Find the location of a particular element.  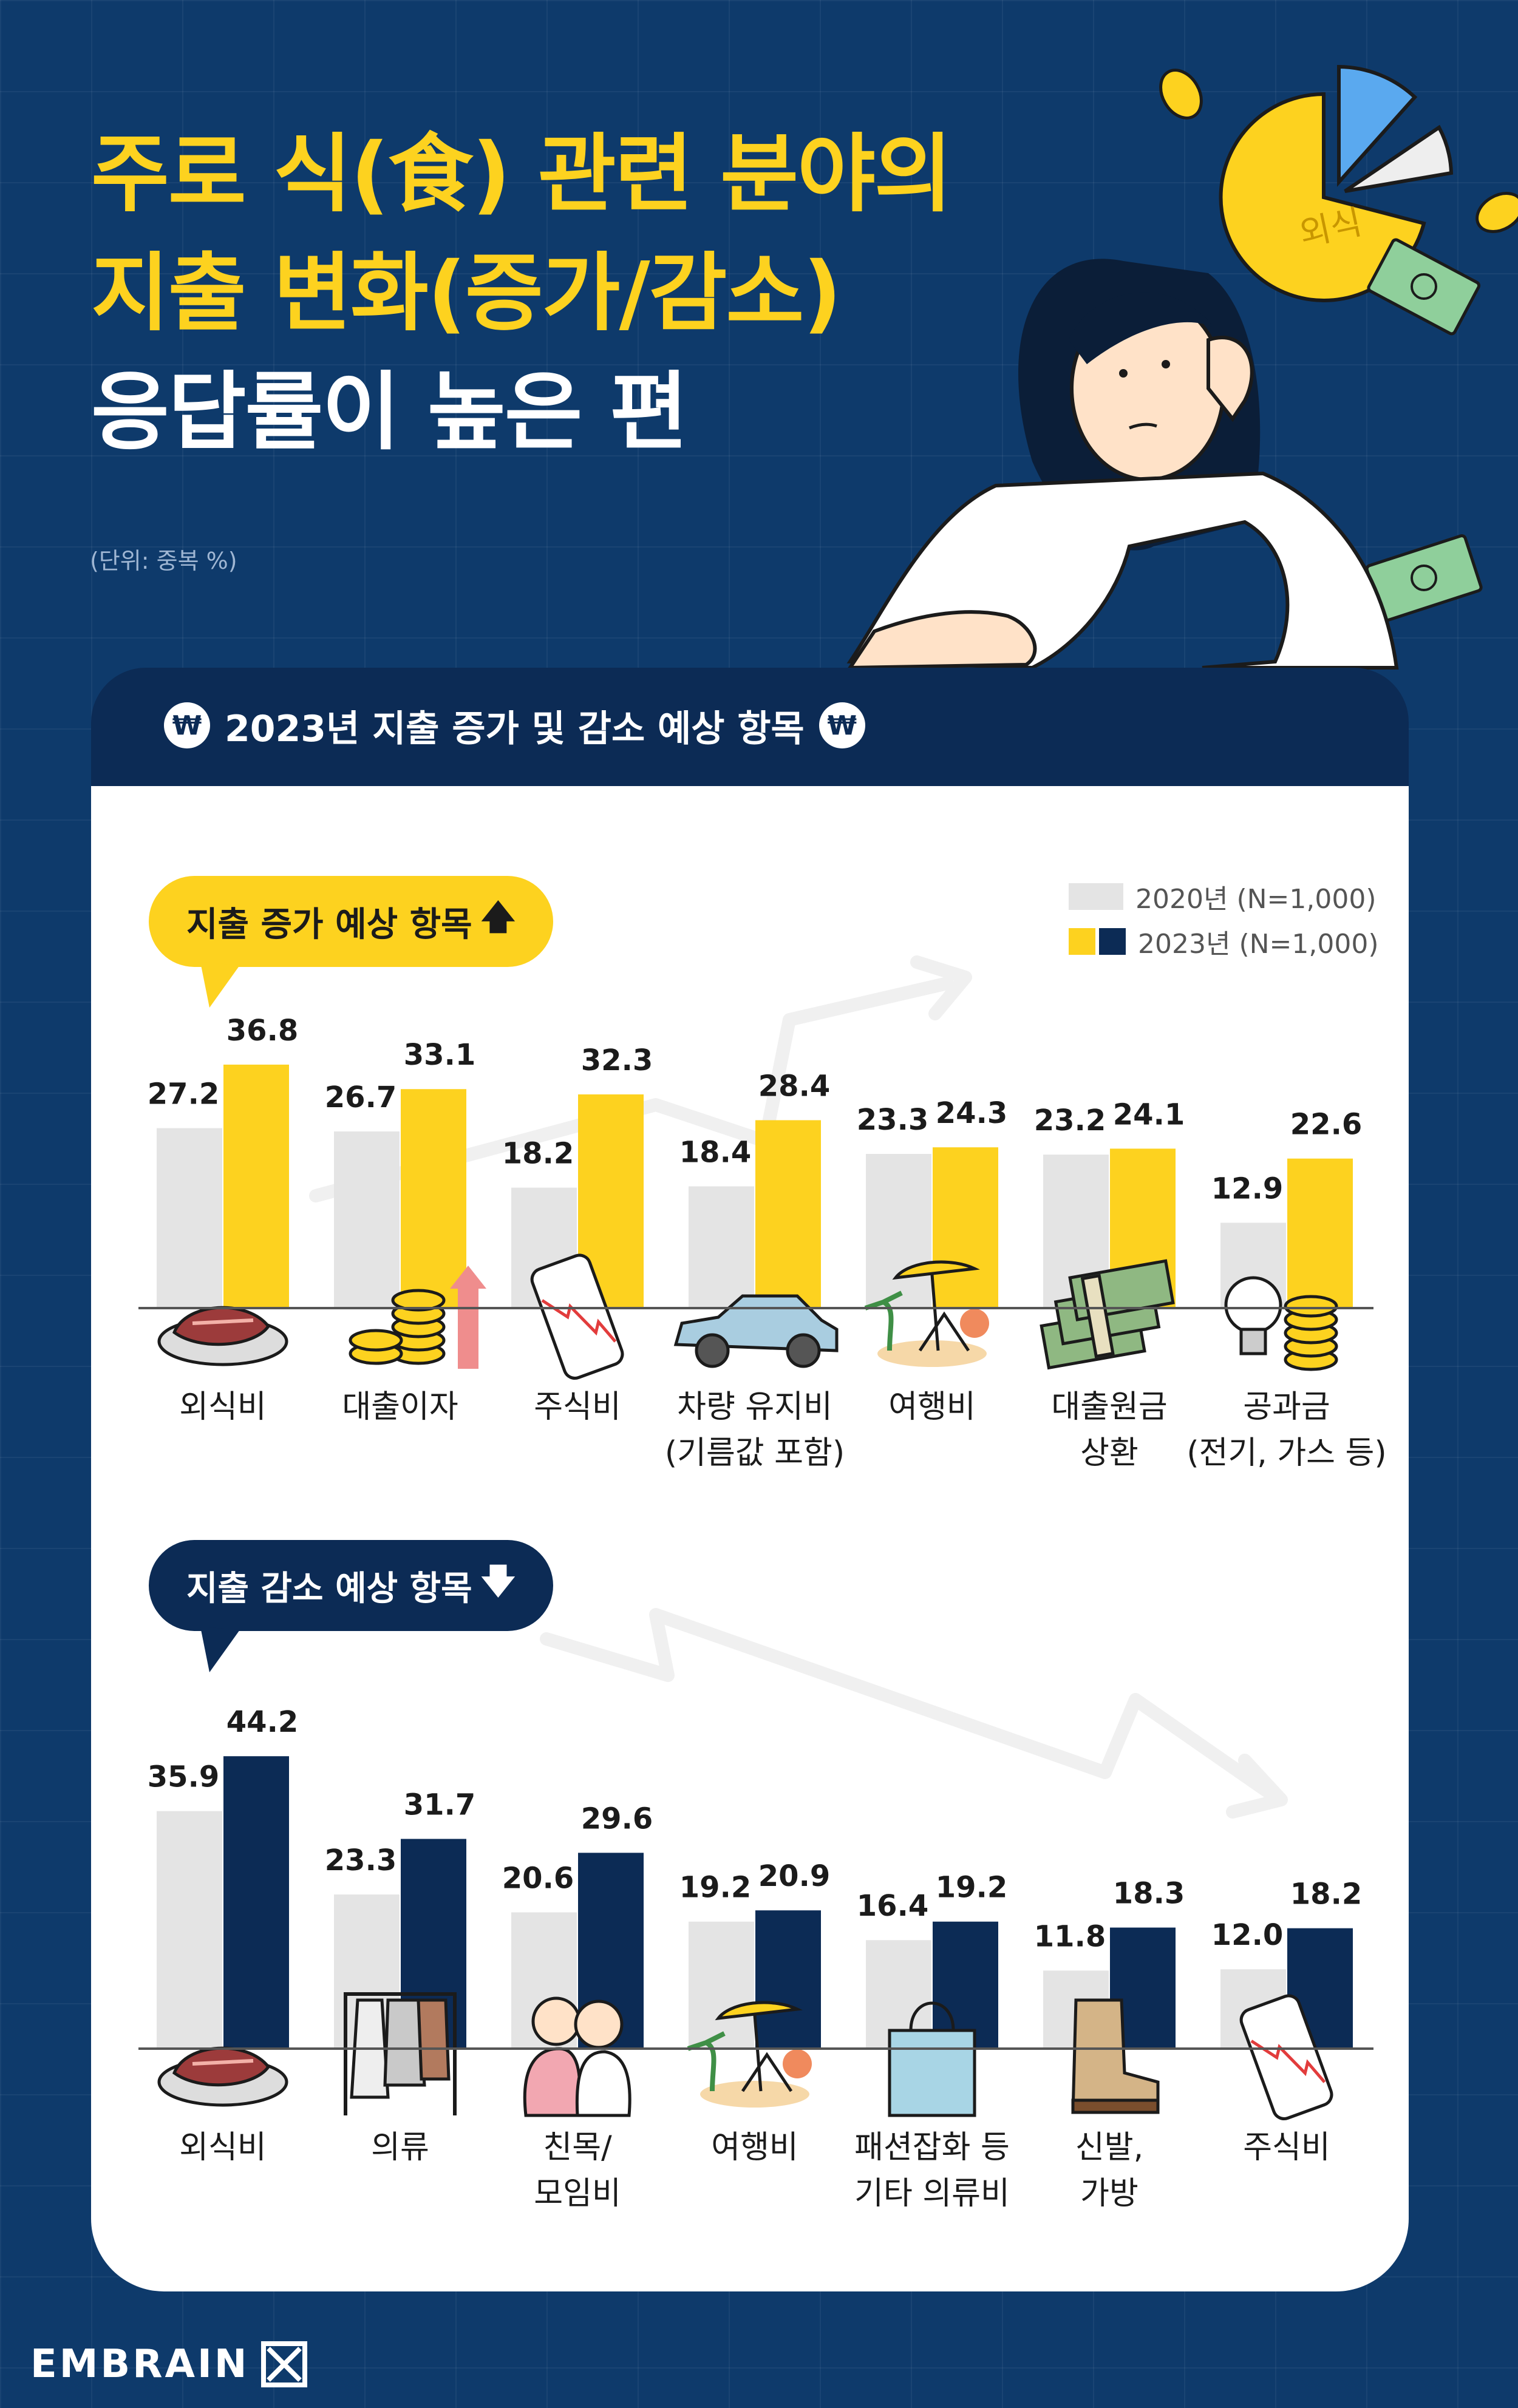

data-label-2023: 22.6 is located at coordinates (1326, 1125).